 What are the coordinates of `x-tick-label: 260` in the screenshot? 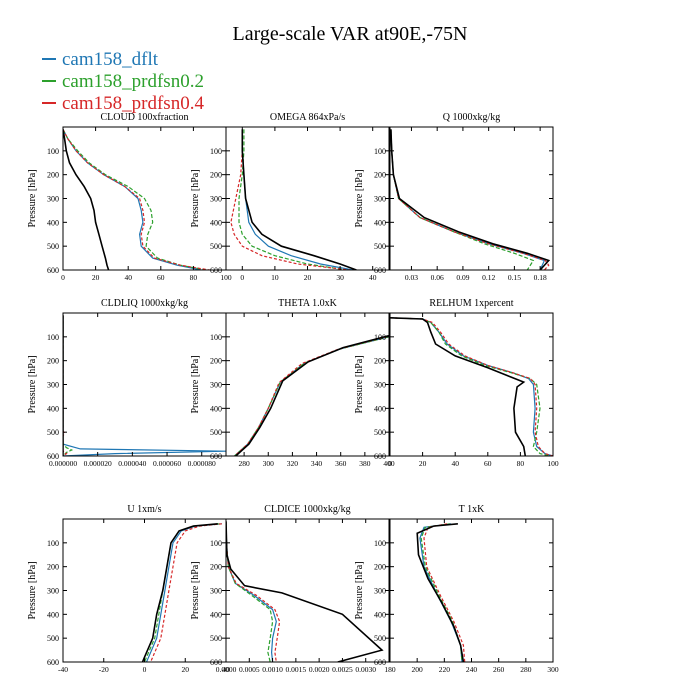 It's located at (499, 669).